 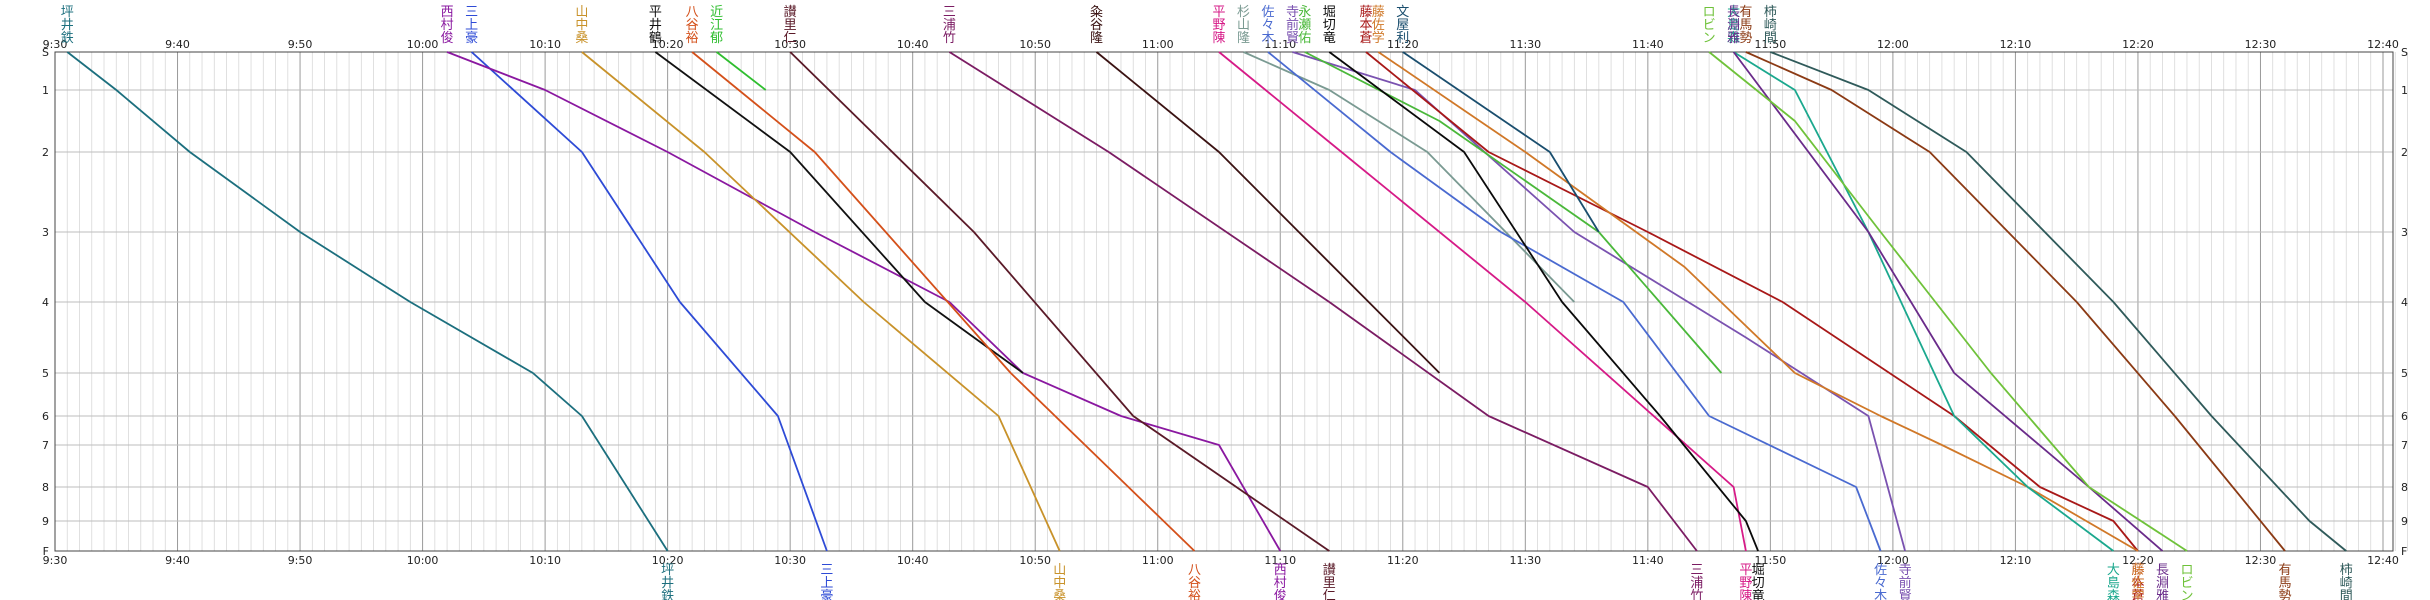 I want to click on station-label-right: S, so click(x=2404, y=52).